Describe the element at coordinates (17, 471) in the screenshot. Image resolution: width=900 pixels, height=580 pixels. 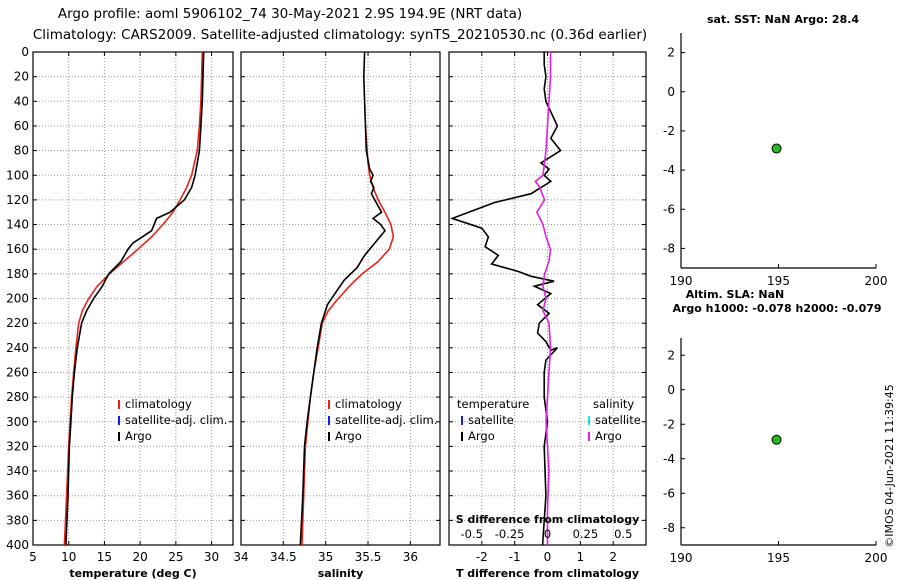
I see `y-tick-label: 340` at that location.